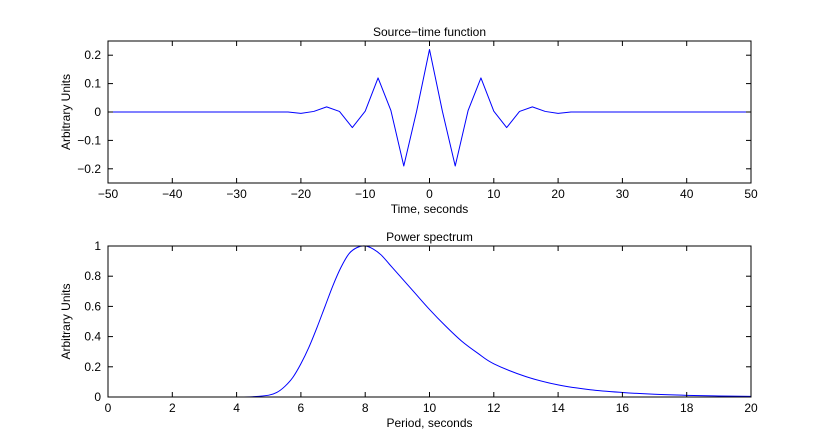 This screenshot has width=830, height=446. What do you see at coordinates (430, 209) in the screenshot?
I see `x-axis-label: Time, seconds` at bounding box center [430, 209].